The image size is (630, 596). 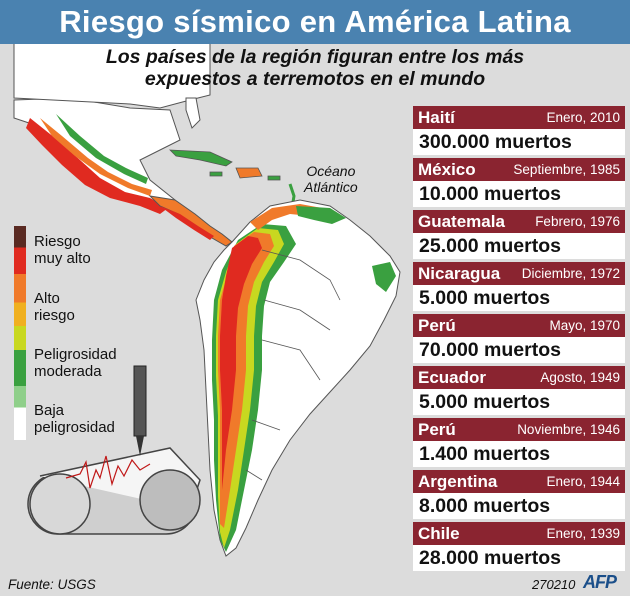 What do you see at coordinates (274, 178) in the screenshot?
I see `puerto-rico` at bounding box center [274, 178].